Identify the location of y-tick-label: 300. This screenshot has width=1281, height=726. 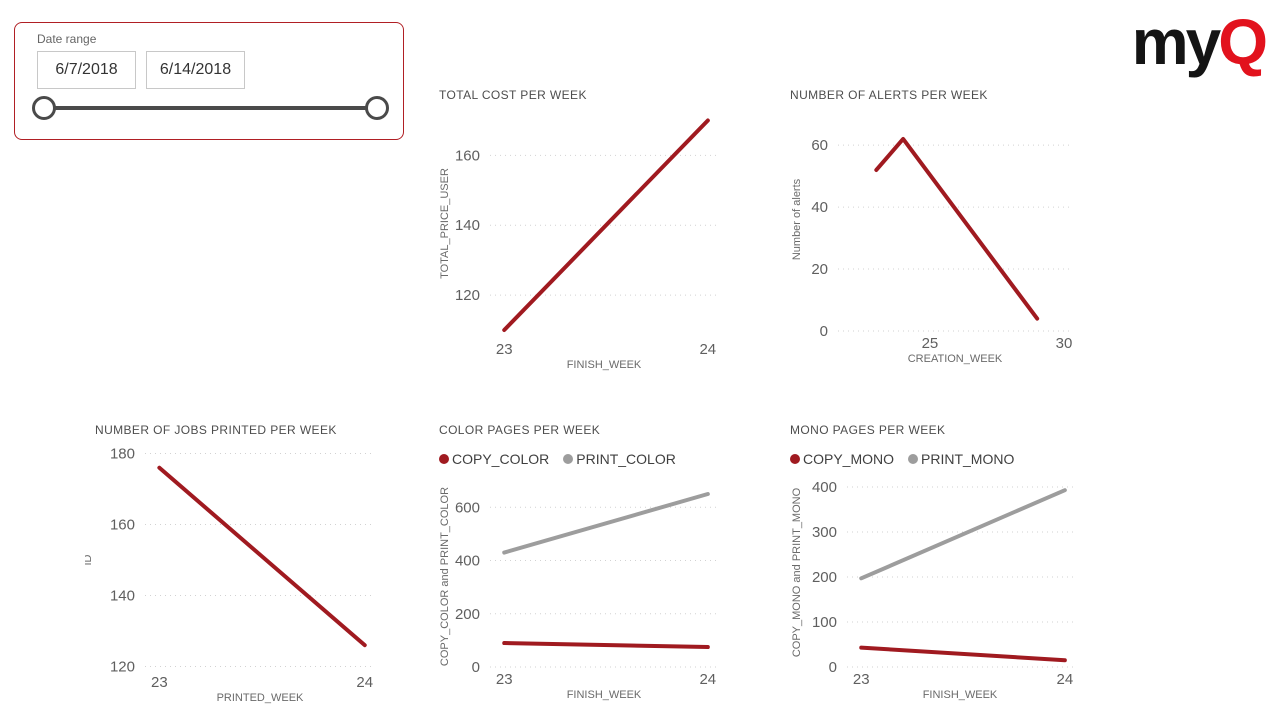
(824, 532).